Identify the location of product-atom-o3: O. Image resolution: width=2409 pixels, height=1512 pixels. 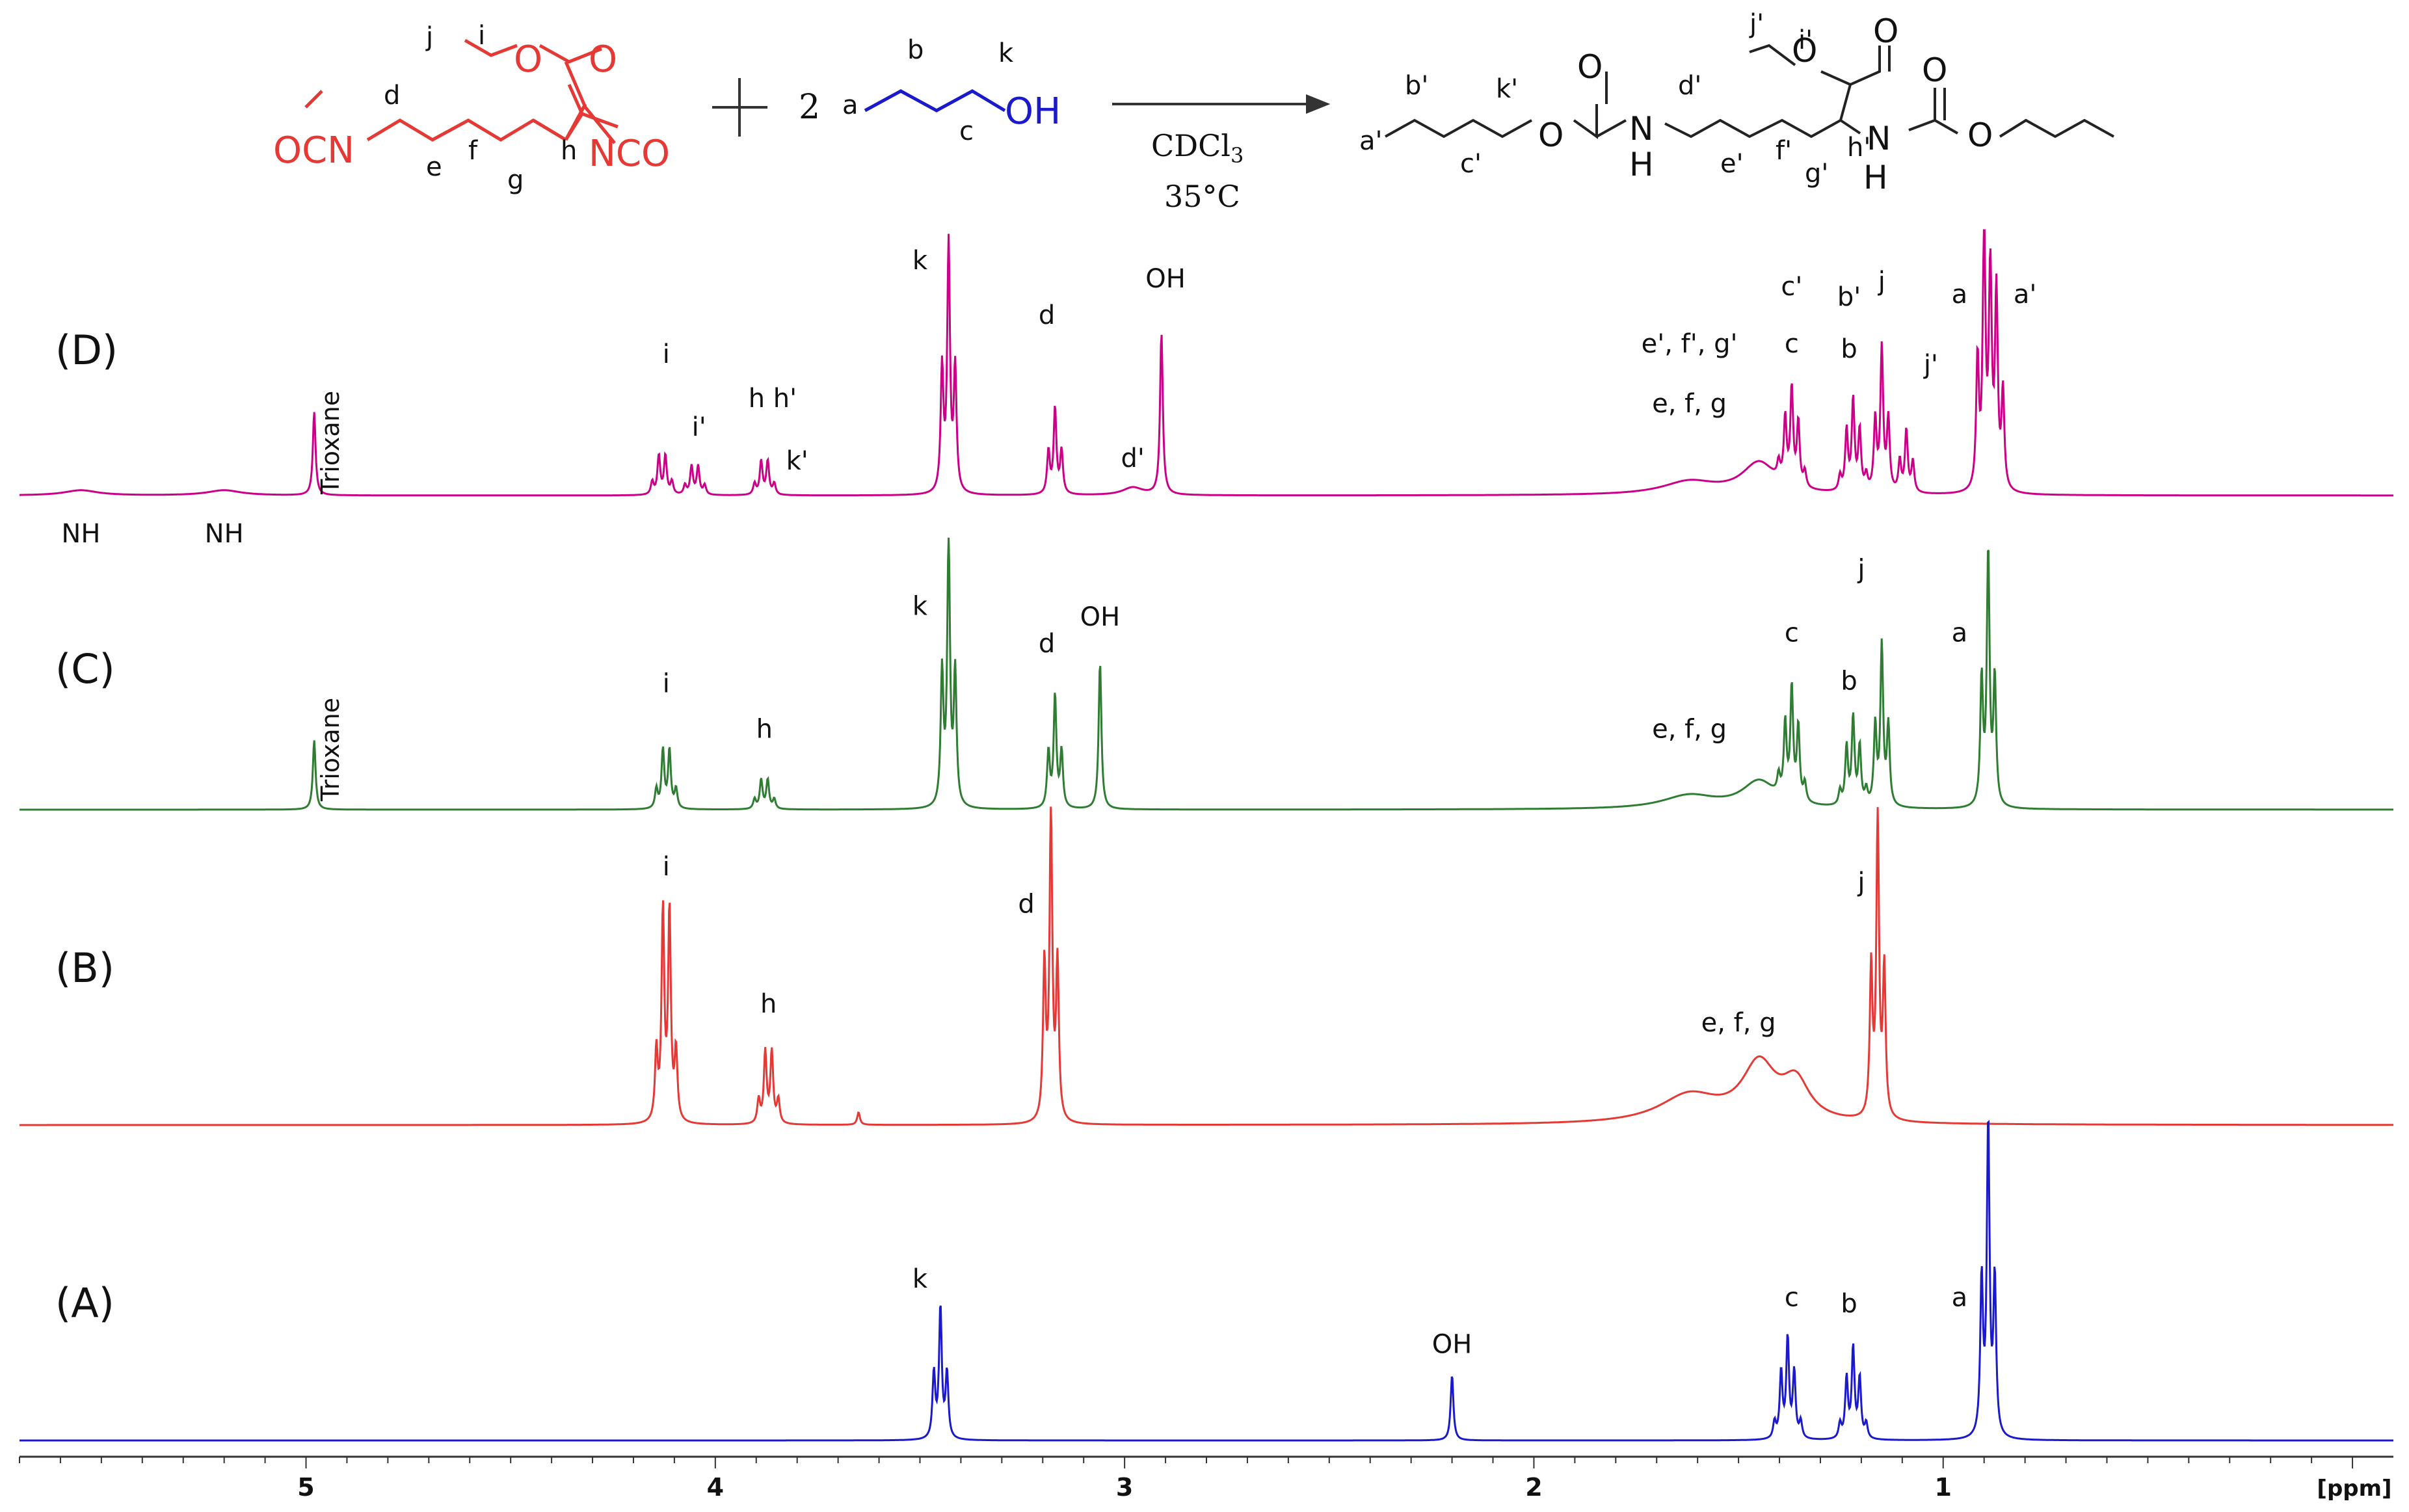
(1805, 51).